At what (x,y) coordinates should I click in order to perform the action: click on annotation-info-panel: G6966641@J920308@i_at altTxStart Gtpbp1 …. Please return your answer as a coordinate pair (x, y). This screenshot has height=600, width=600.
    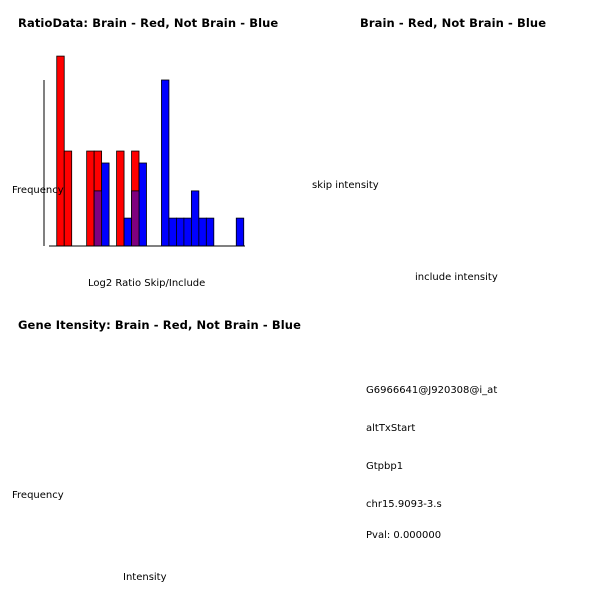
    Looking at the image, I should click on (449, 445).